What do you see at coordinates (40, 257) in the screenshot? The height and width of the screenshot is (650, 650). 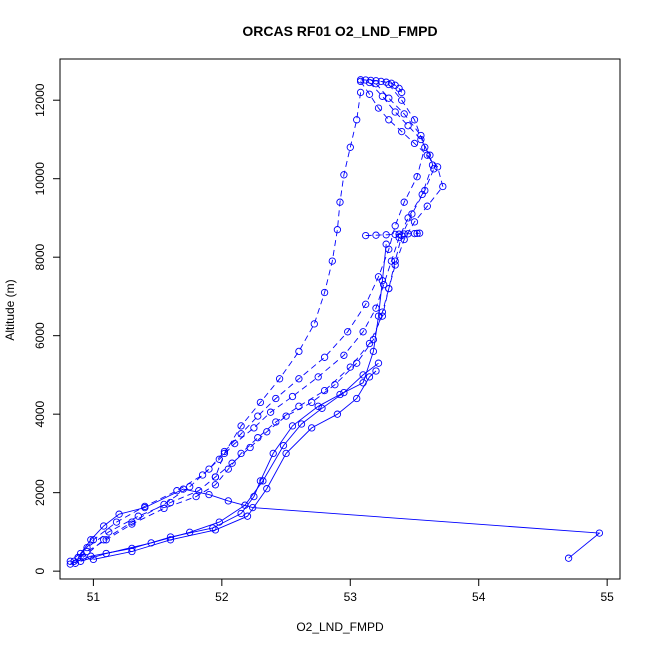 I see `y-tick-label: 8000` at bounding box center [40, 257].